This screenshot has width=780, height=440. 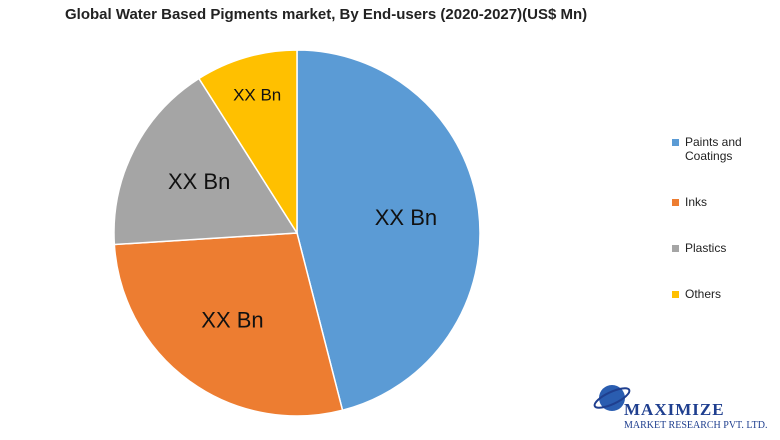 I want to click on legend-label: Paints and Coatings, so click(x=713, y=149).